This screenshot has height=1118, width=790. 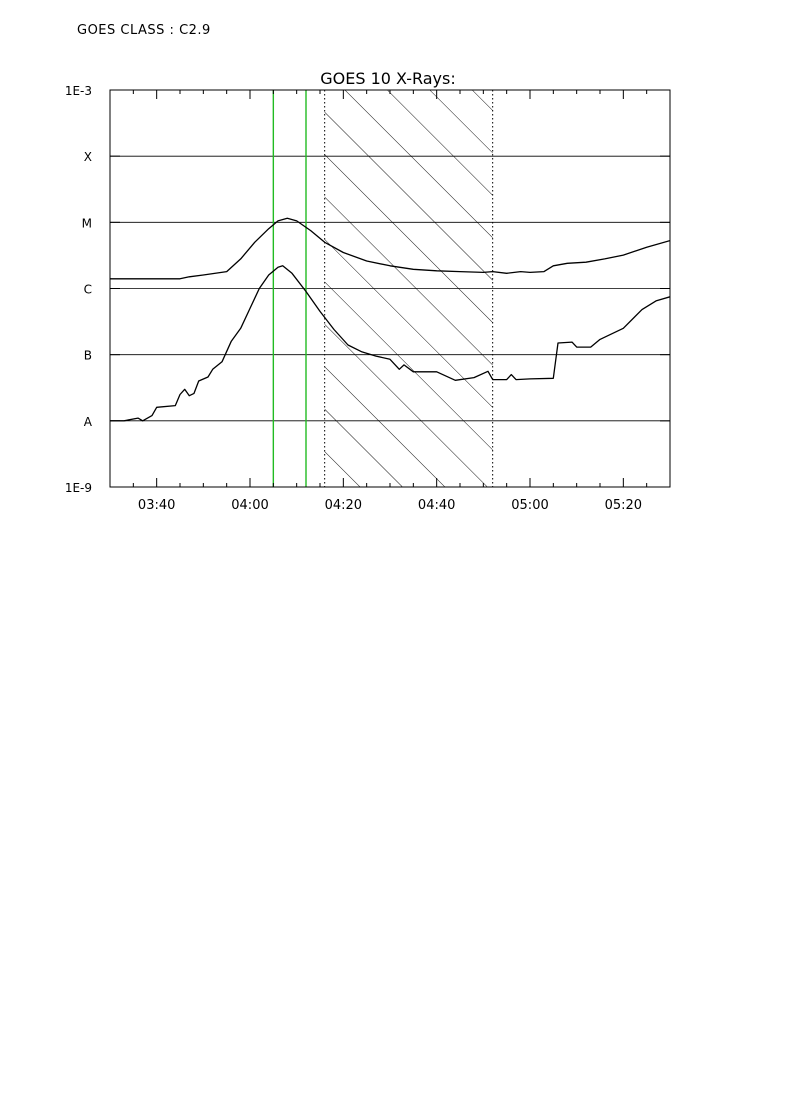 What do you see at coordinates (88, 356) in the screenshot?
I see `y-tick-label: B` at bounding box center [88, 356].